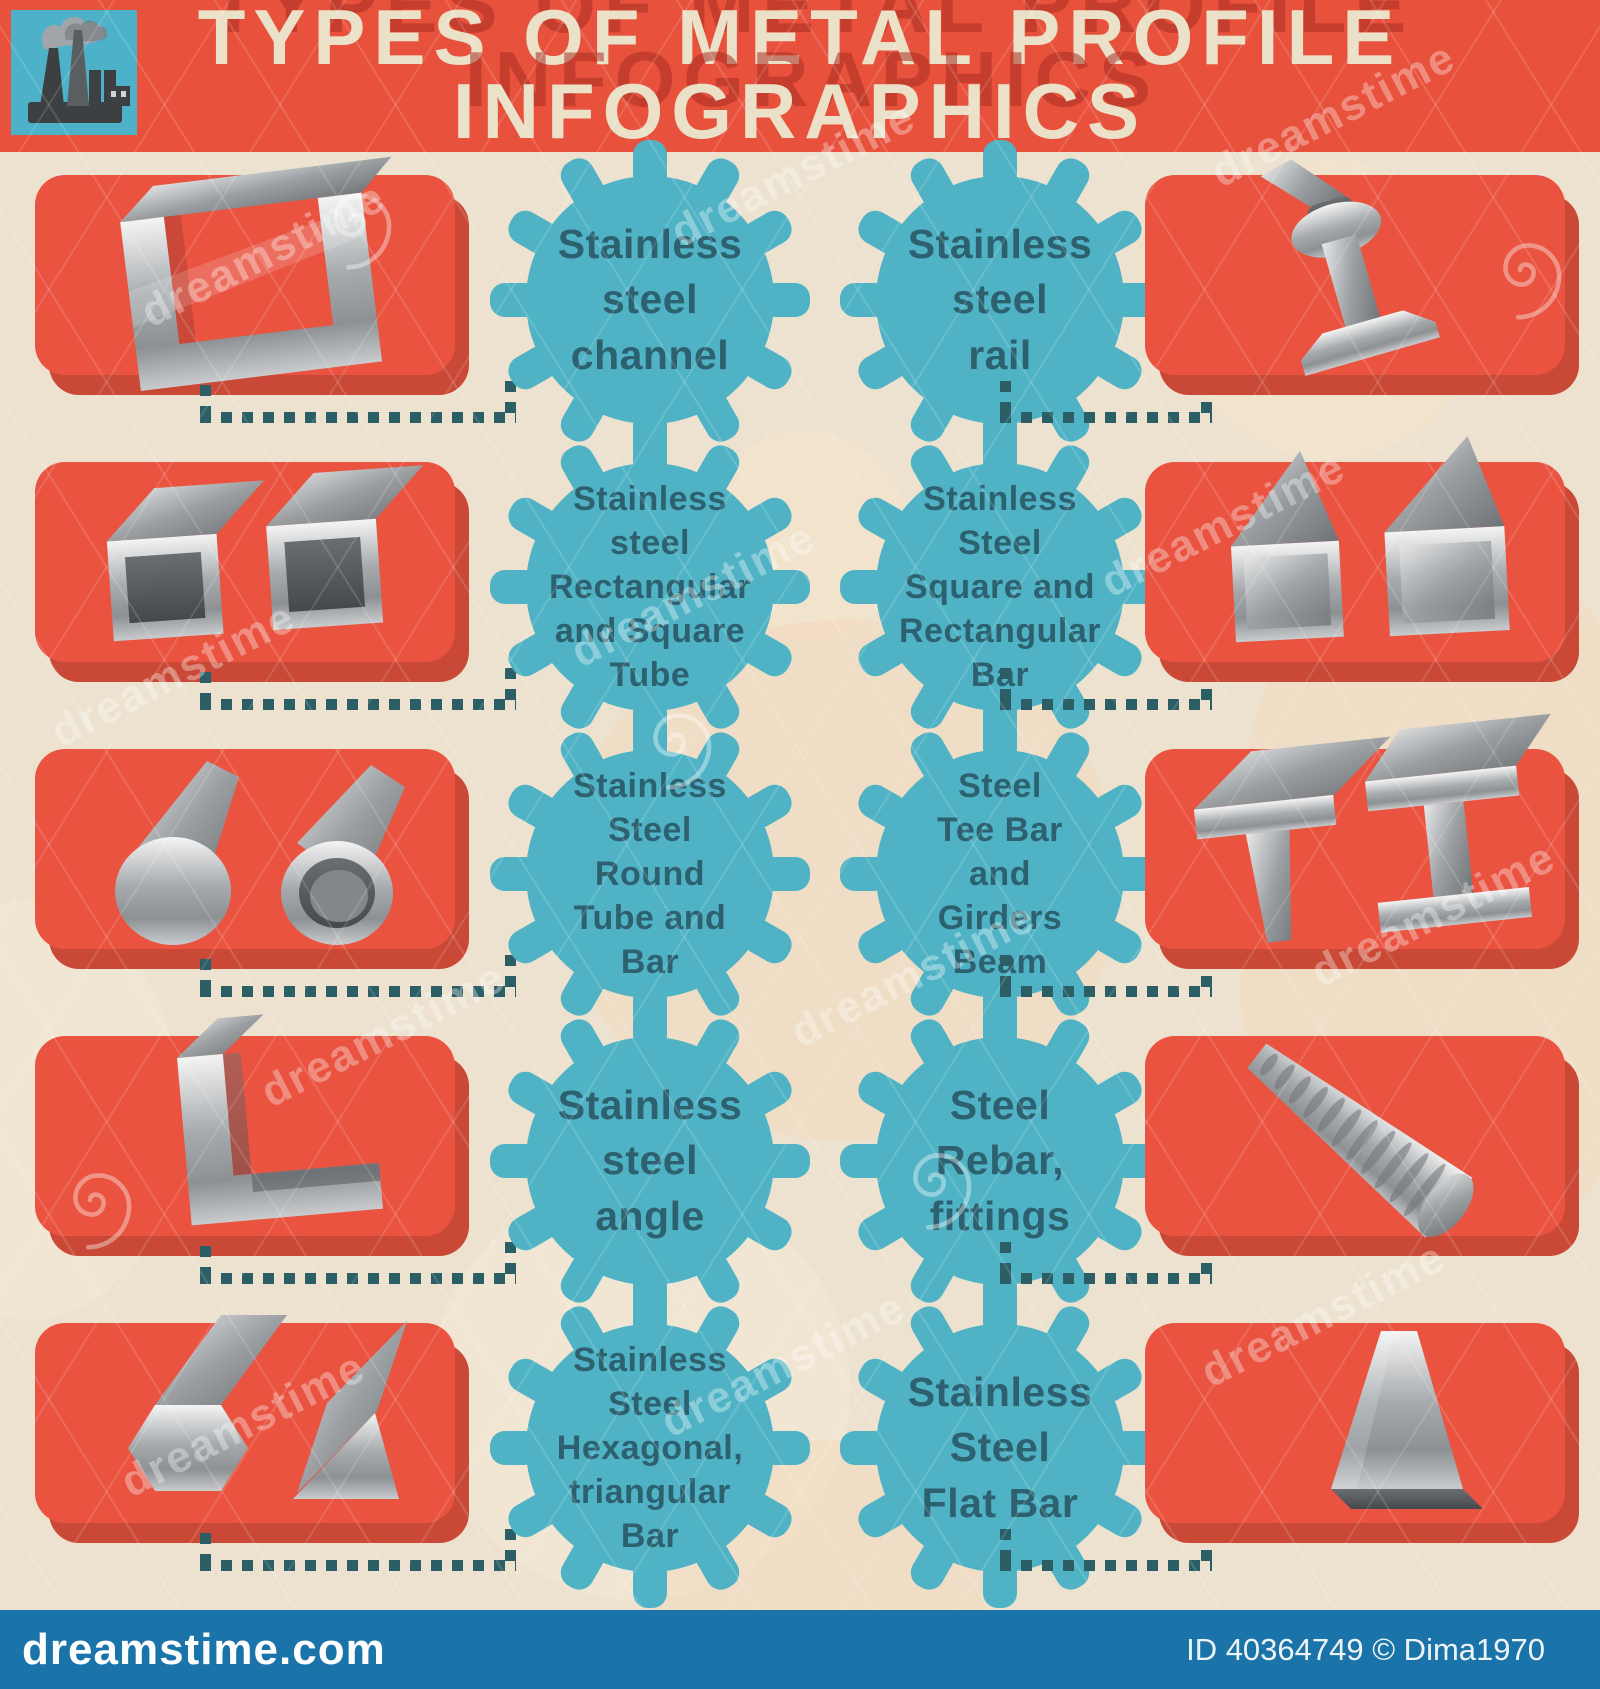  I want to click on gear-label: Stainless steel channel, so click(650, 299).